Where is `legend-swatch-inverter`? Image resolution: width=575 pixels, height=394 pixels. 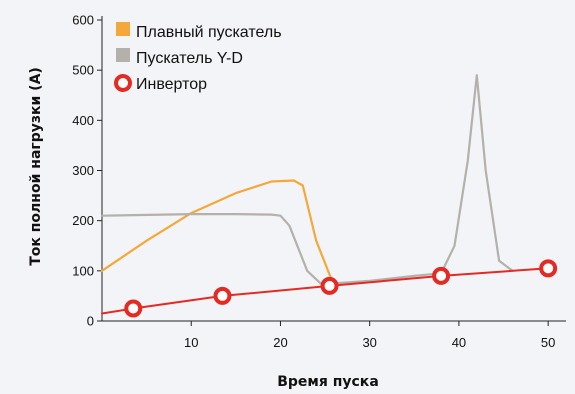
legend-swatch-inverter is located at coordinates (123, 83).